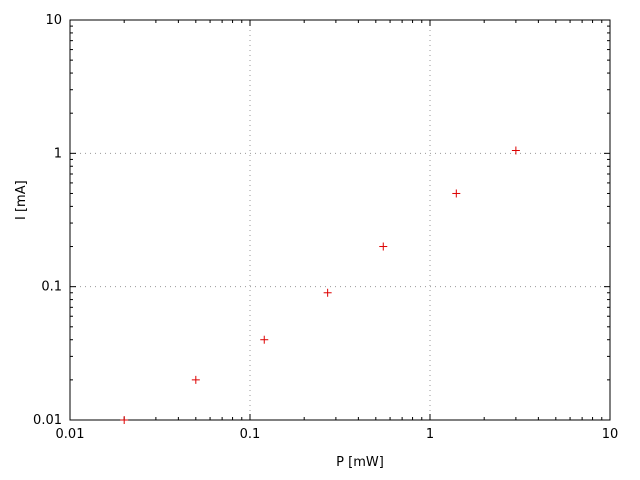 The width and height of the screenshot is (640, 480). I want to click on x-axis-label: P [mW], so click(360, 462).